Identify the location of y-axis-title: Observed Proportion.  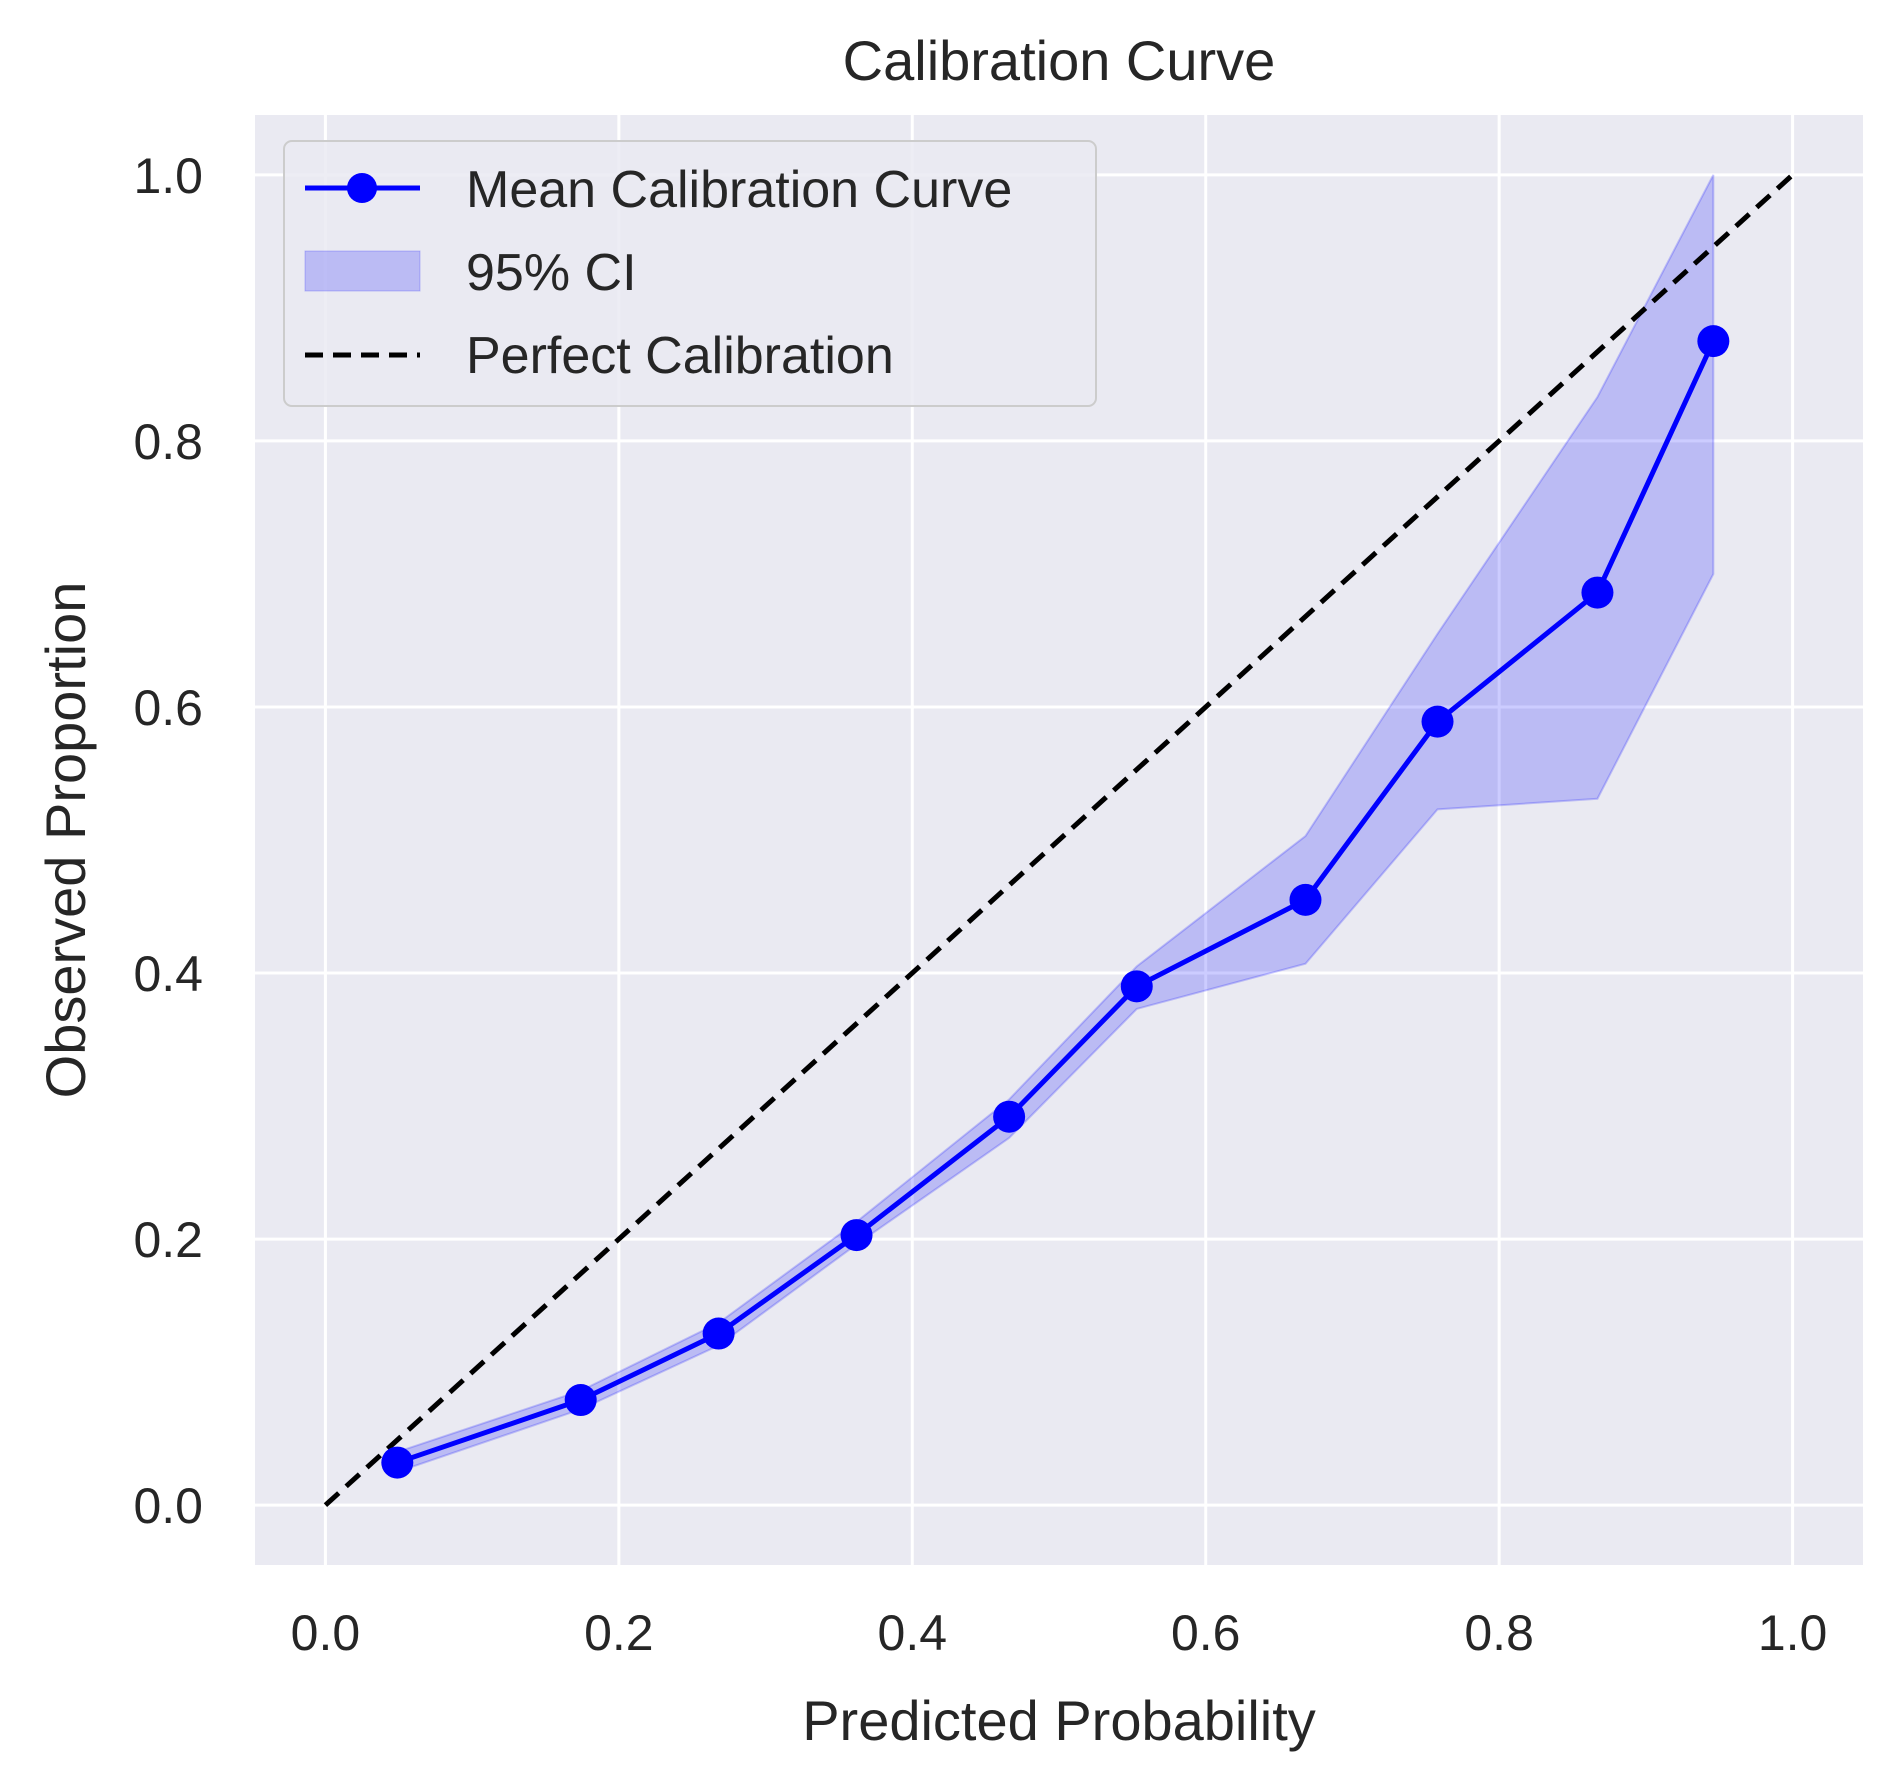
(65, 840).